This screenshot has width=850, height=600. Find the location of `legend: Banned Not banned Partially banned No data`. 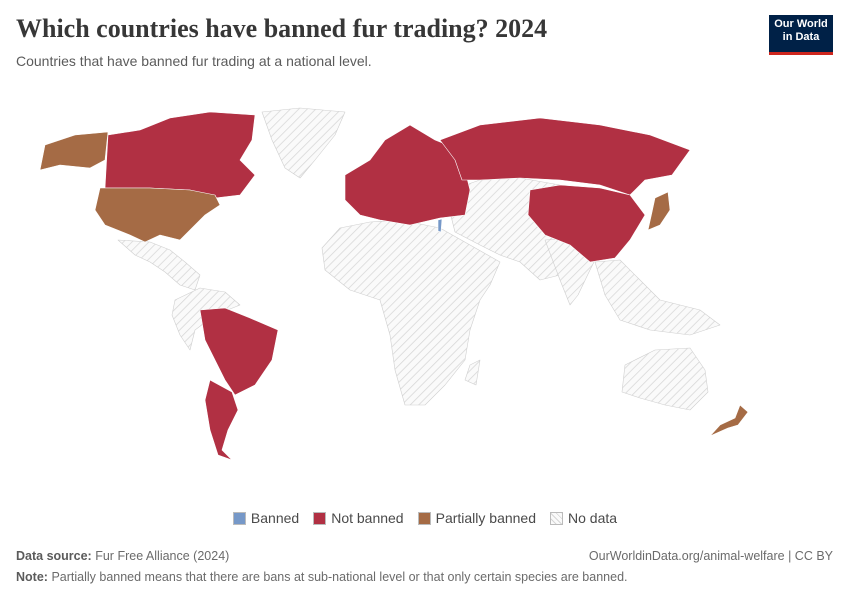

legend: Banned Not banned Partially banned No data is located at coordinates (425, 518).